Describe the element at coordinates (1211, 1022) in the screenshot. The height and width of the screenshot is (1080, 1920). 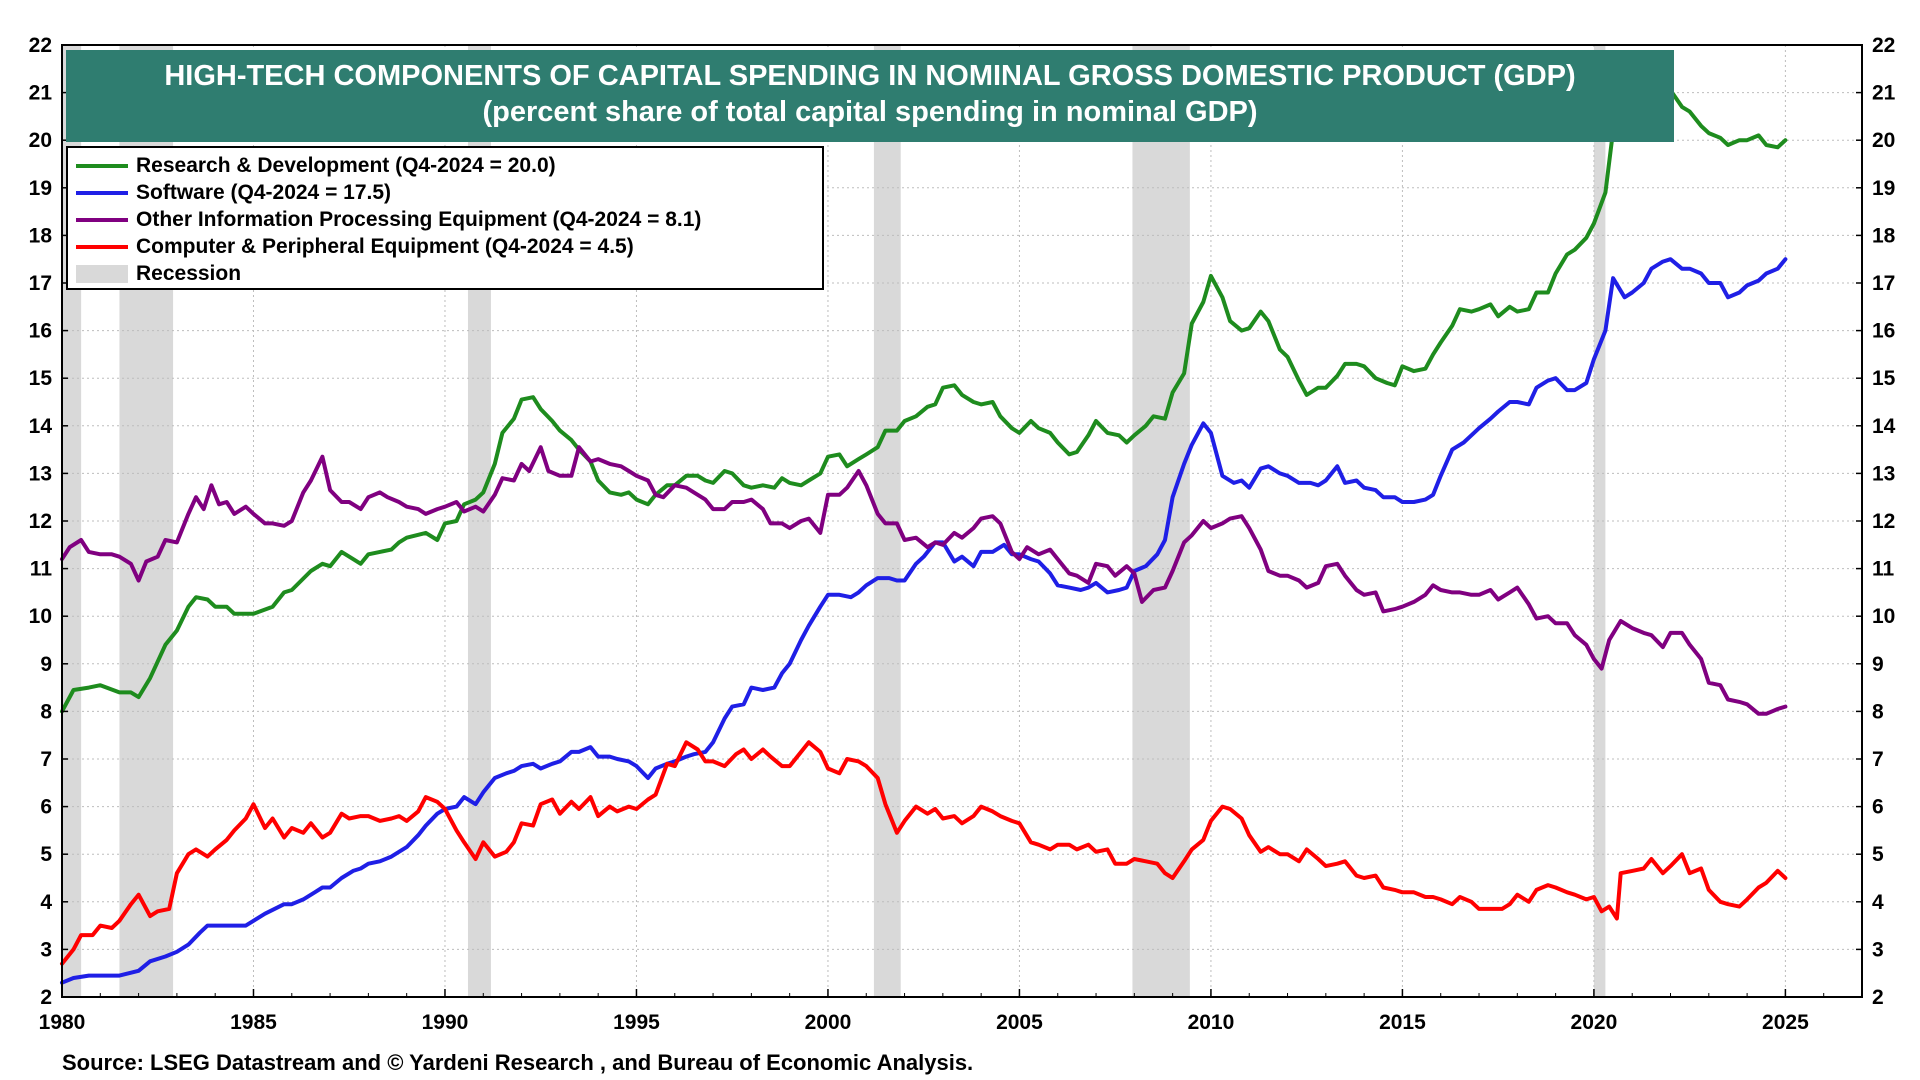
I see `x-tick-label: 2010` at that location.